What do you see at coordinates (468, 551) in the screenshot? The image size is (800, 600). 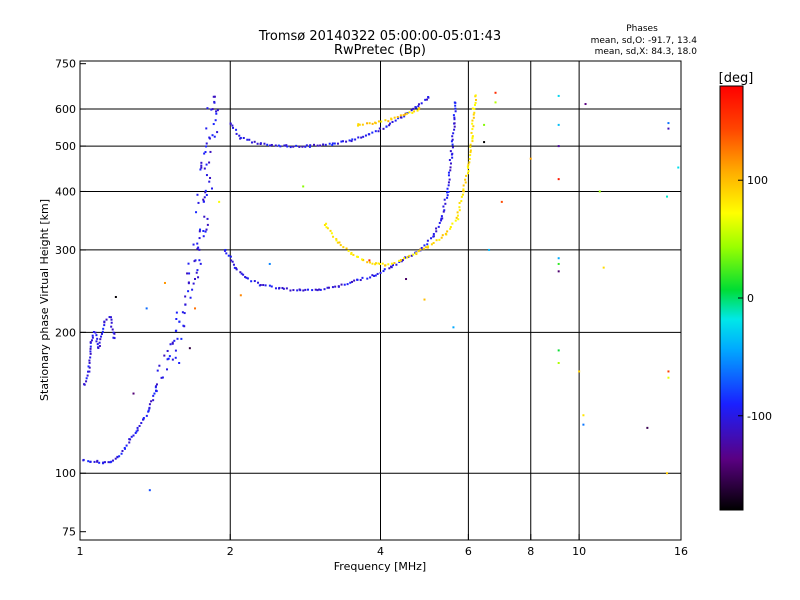 I see `x-tick-label: 6` at bounding box center [468, 551].